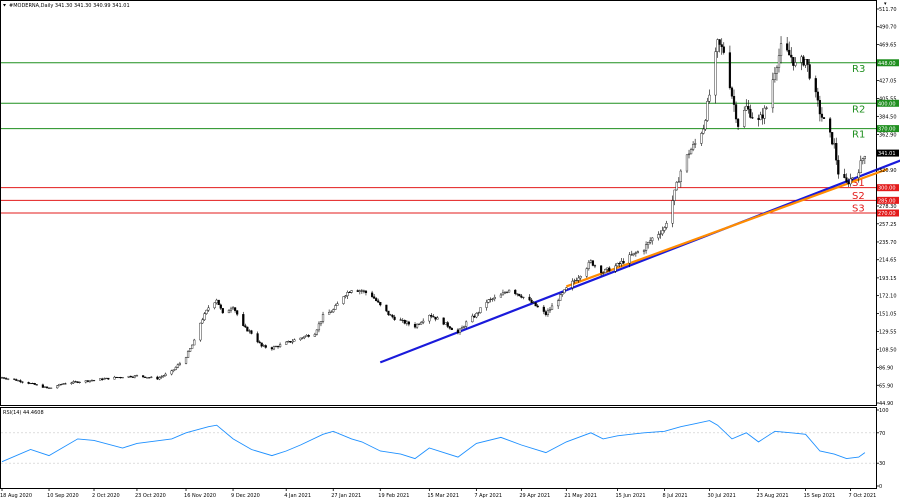 Image resolution: width=900 pixels, height=504 pixels. Describe the element at coordinates (23, 413) in the screenshot. I see `rsi-label: RSI(14) 44.4608` at that location.